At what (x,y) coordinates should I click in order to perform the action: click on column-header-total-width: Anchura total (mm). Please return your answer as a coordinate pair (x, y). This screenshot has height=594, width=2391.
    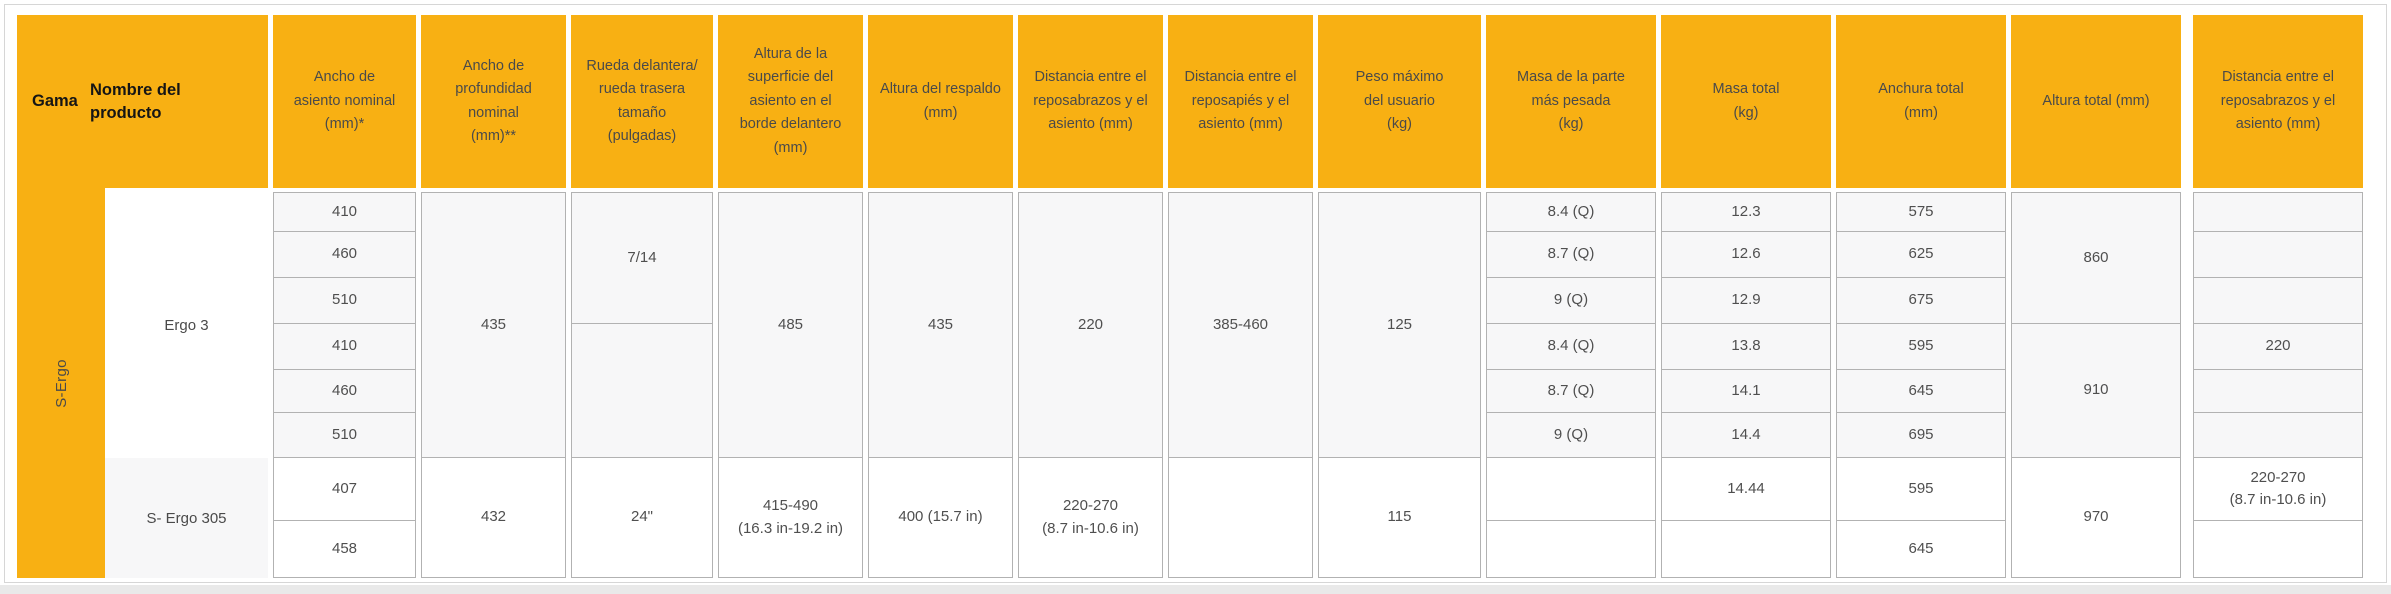
    Looking at the image, I should click on (1921, 101).